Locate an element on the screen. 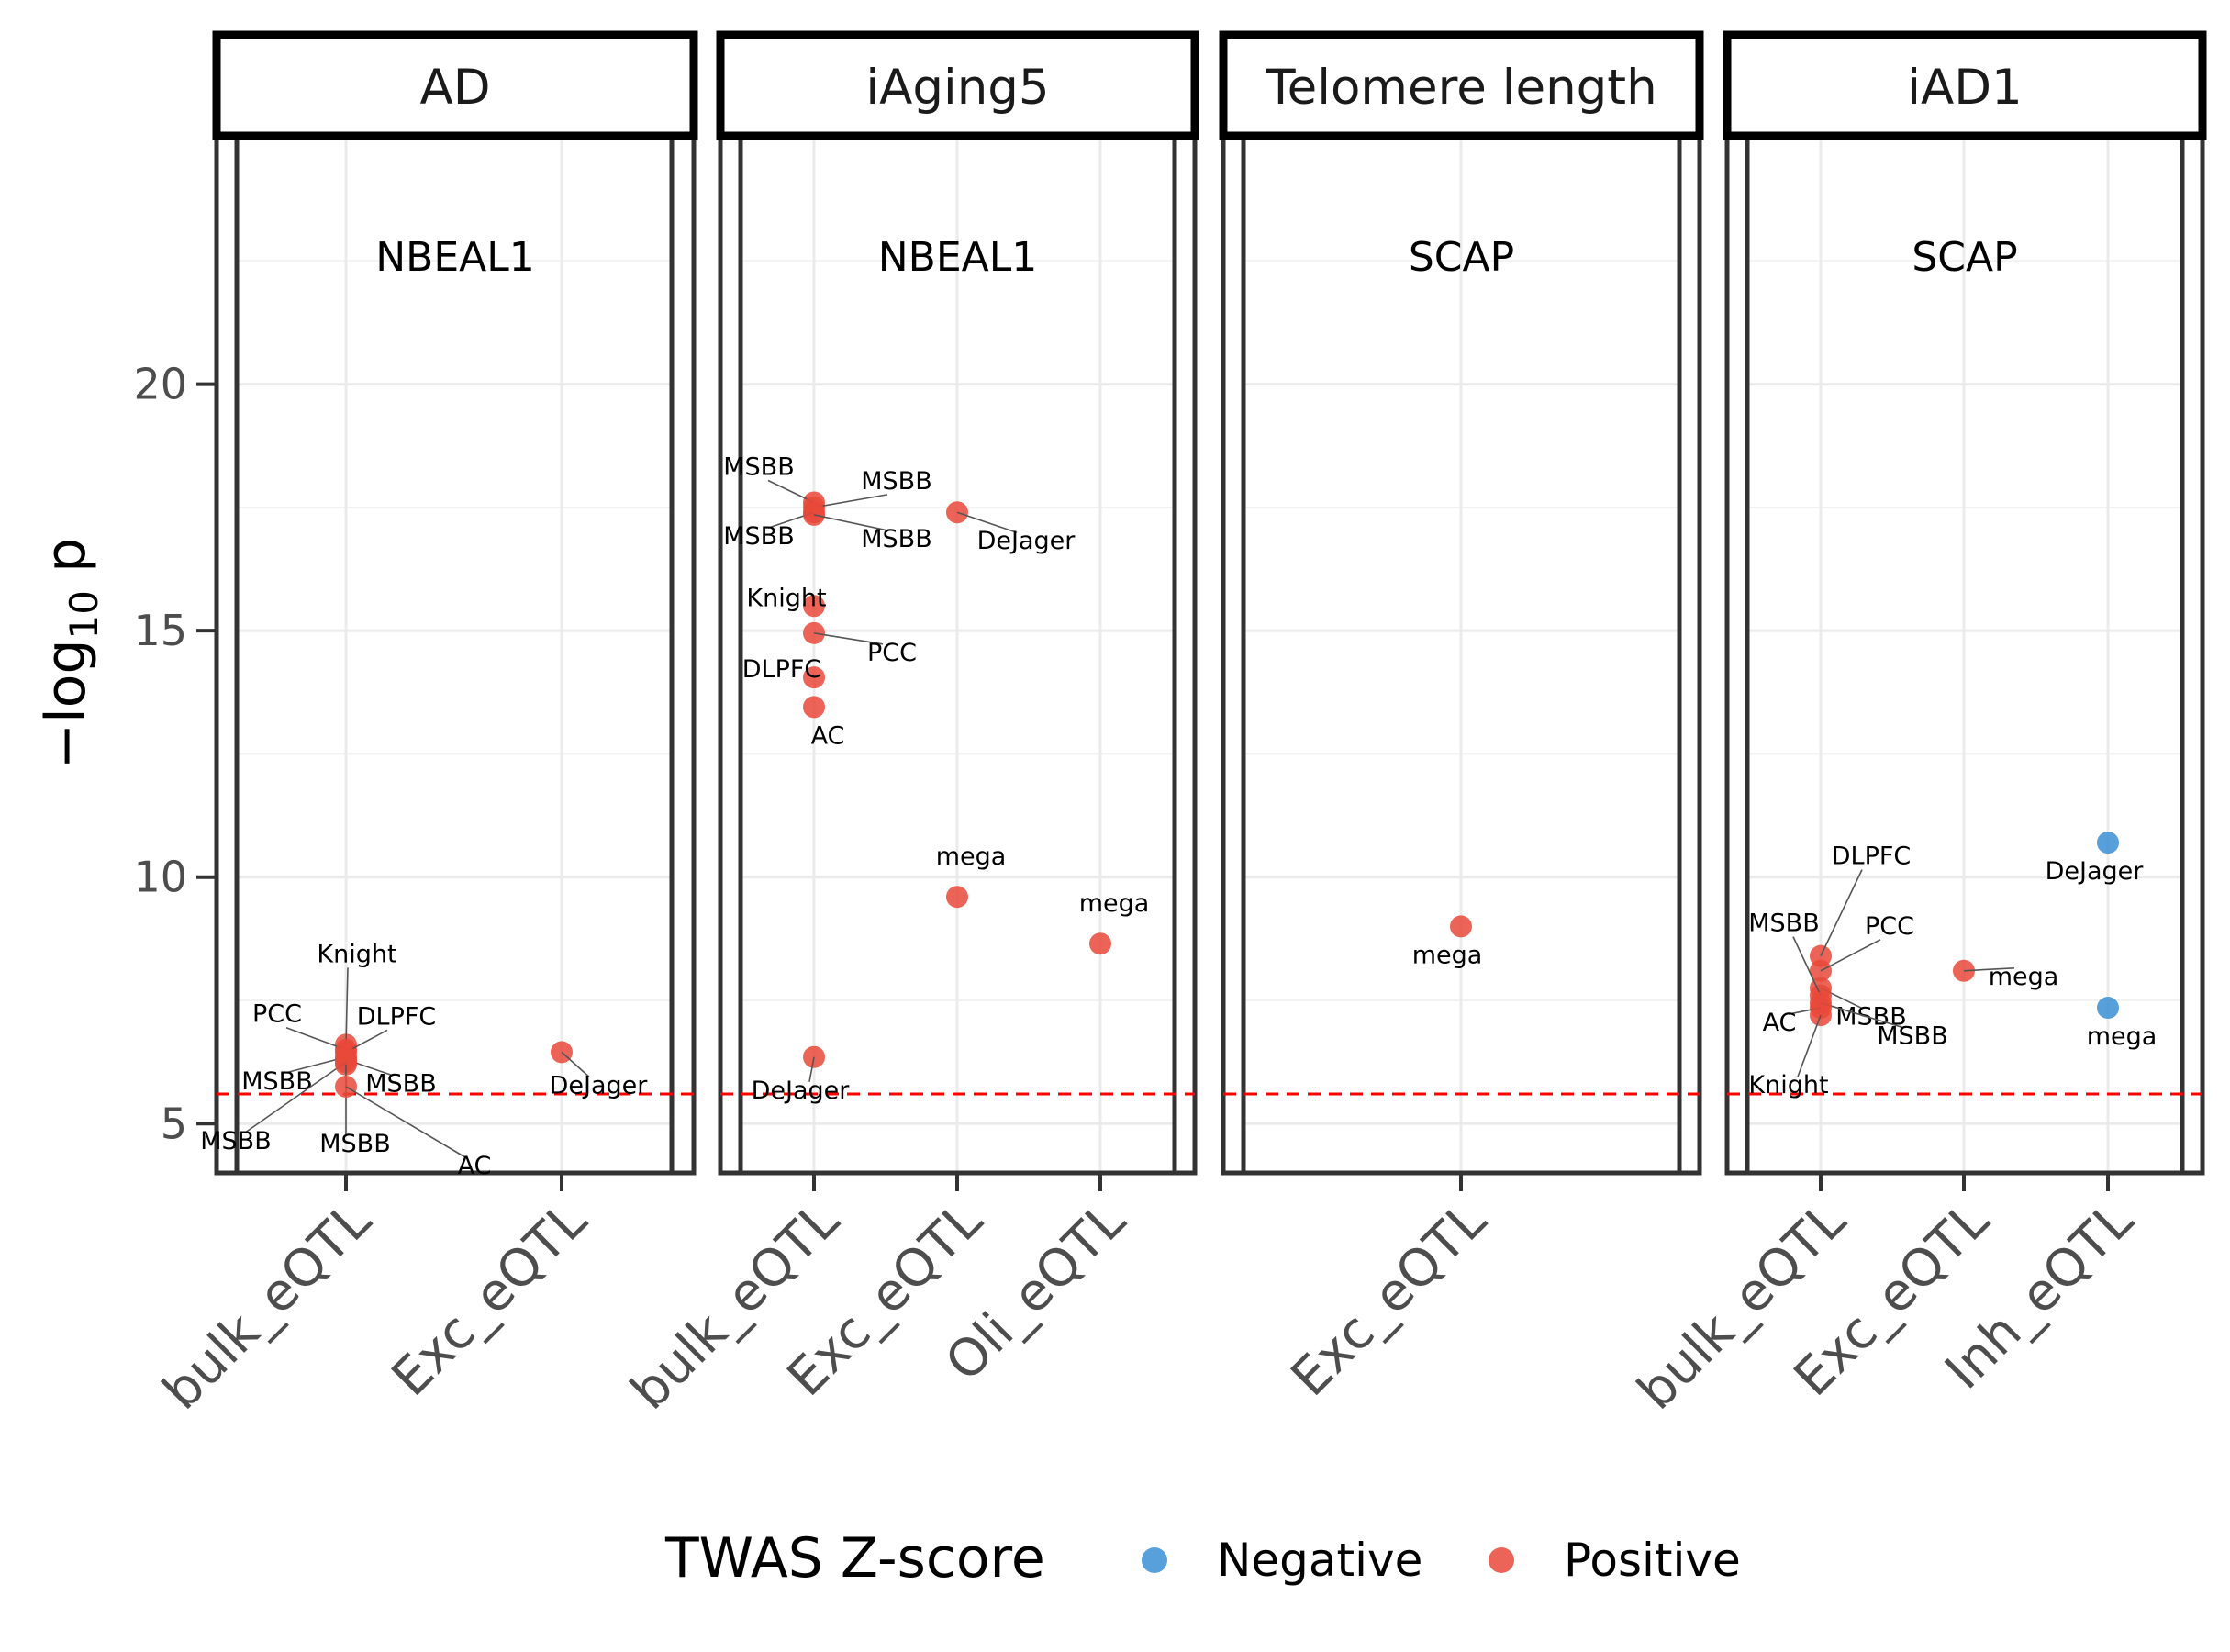 This screenshot has width=2230, height=1652. x-tick-label: bulk_eQTL is located at coordinates (267, 1306).